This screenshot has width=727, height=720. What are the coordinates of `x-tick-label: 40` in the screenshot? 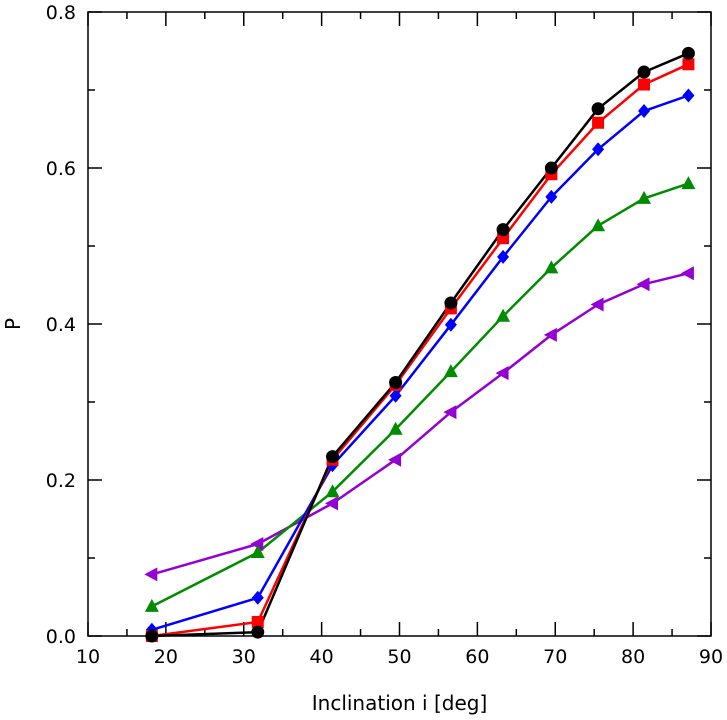 It's located at (322, 657).